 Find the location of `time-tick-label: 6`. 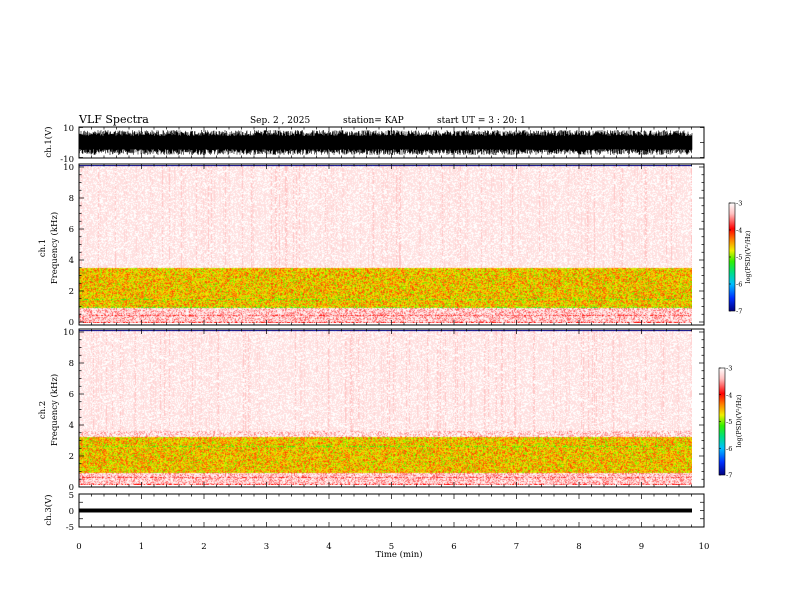

time-tick-label: 6 is located at coordinates (453, 547).